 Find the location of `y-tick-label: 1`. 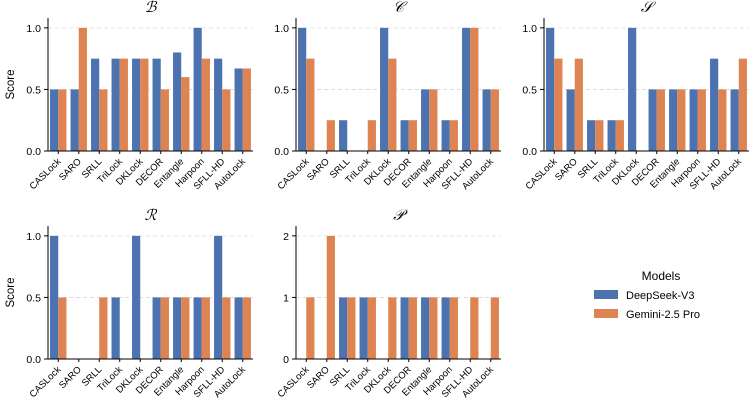

y-tick-label: 1 is located at coordinates (286, 298).